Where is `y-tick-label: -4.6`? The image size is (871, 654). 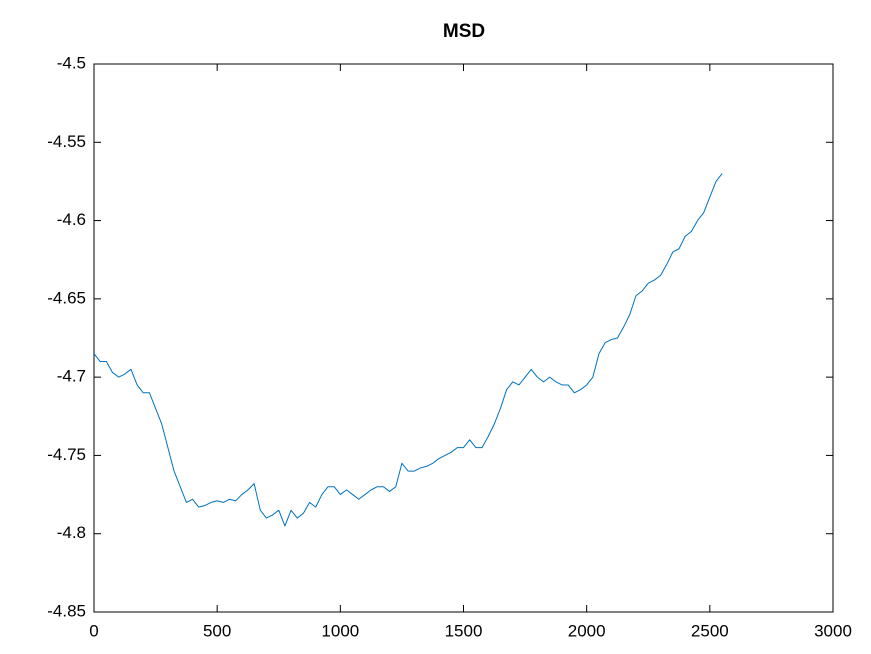 y-tick-label: -4.6 is located at coordinates (71, 219).